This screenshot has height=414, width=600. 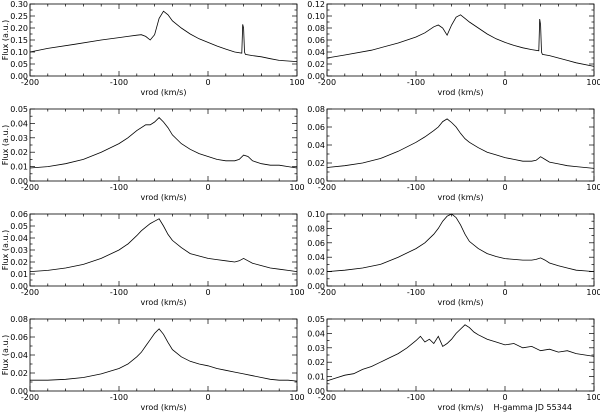 I want to click on y-tick-label: 0.25, so click(x=19, y=16).